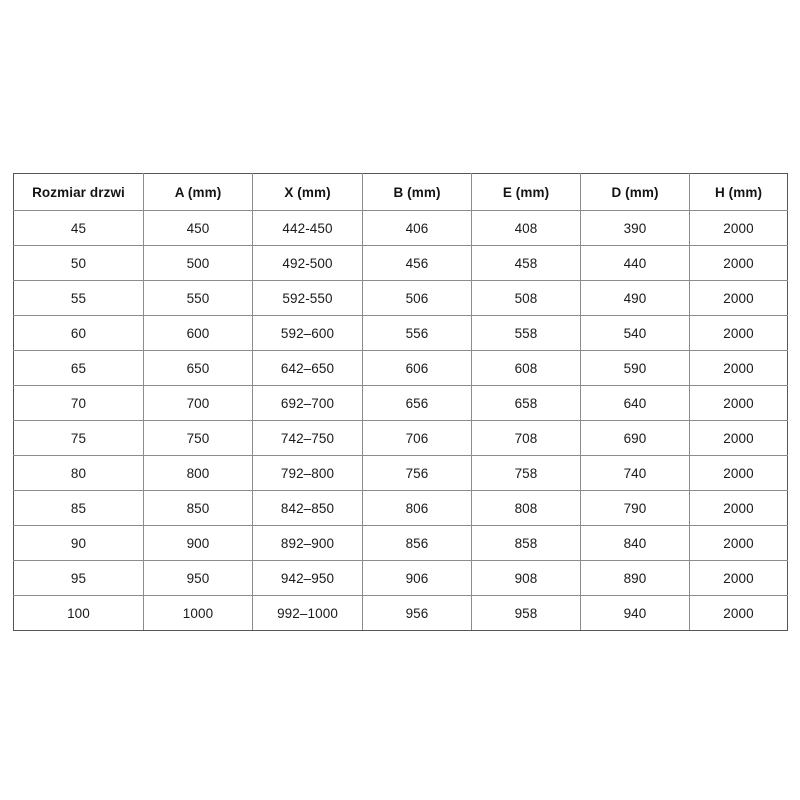  I want to click on cell-x: 842–850, so click(307, 508).